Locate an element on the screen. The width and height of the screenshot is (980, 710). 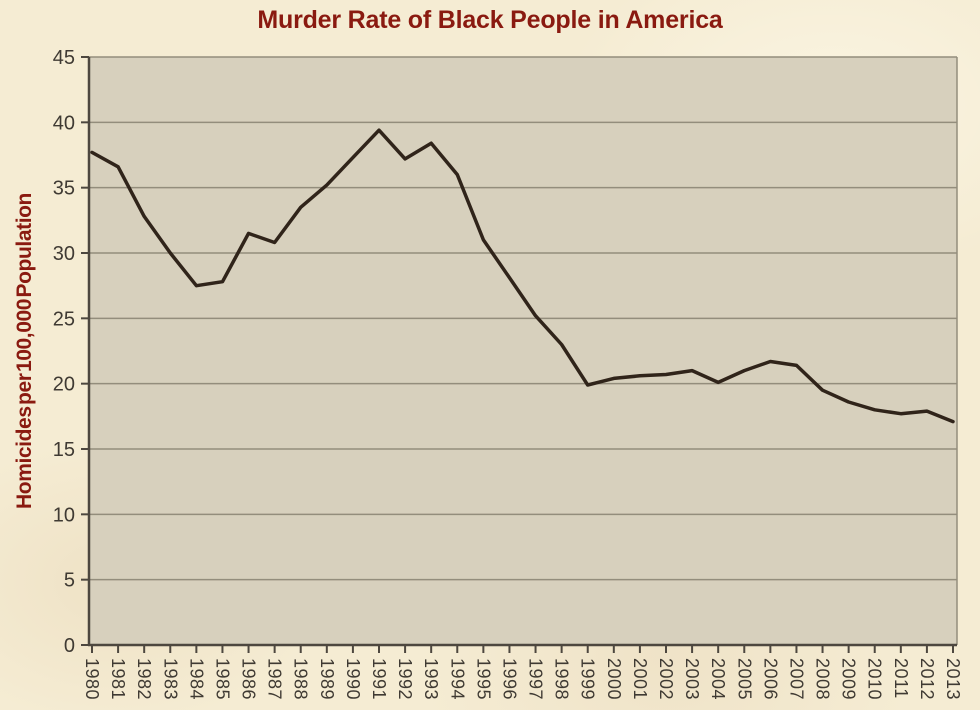
x-tick-label: 2004 is located at coordinates (718, 679).